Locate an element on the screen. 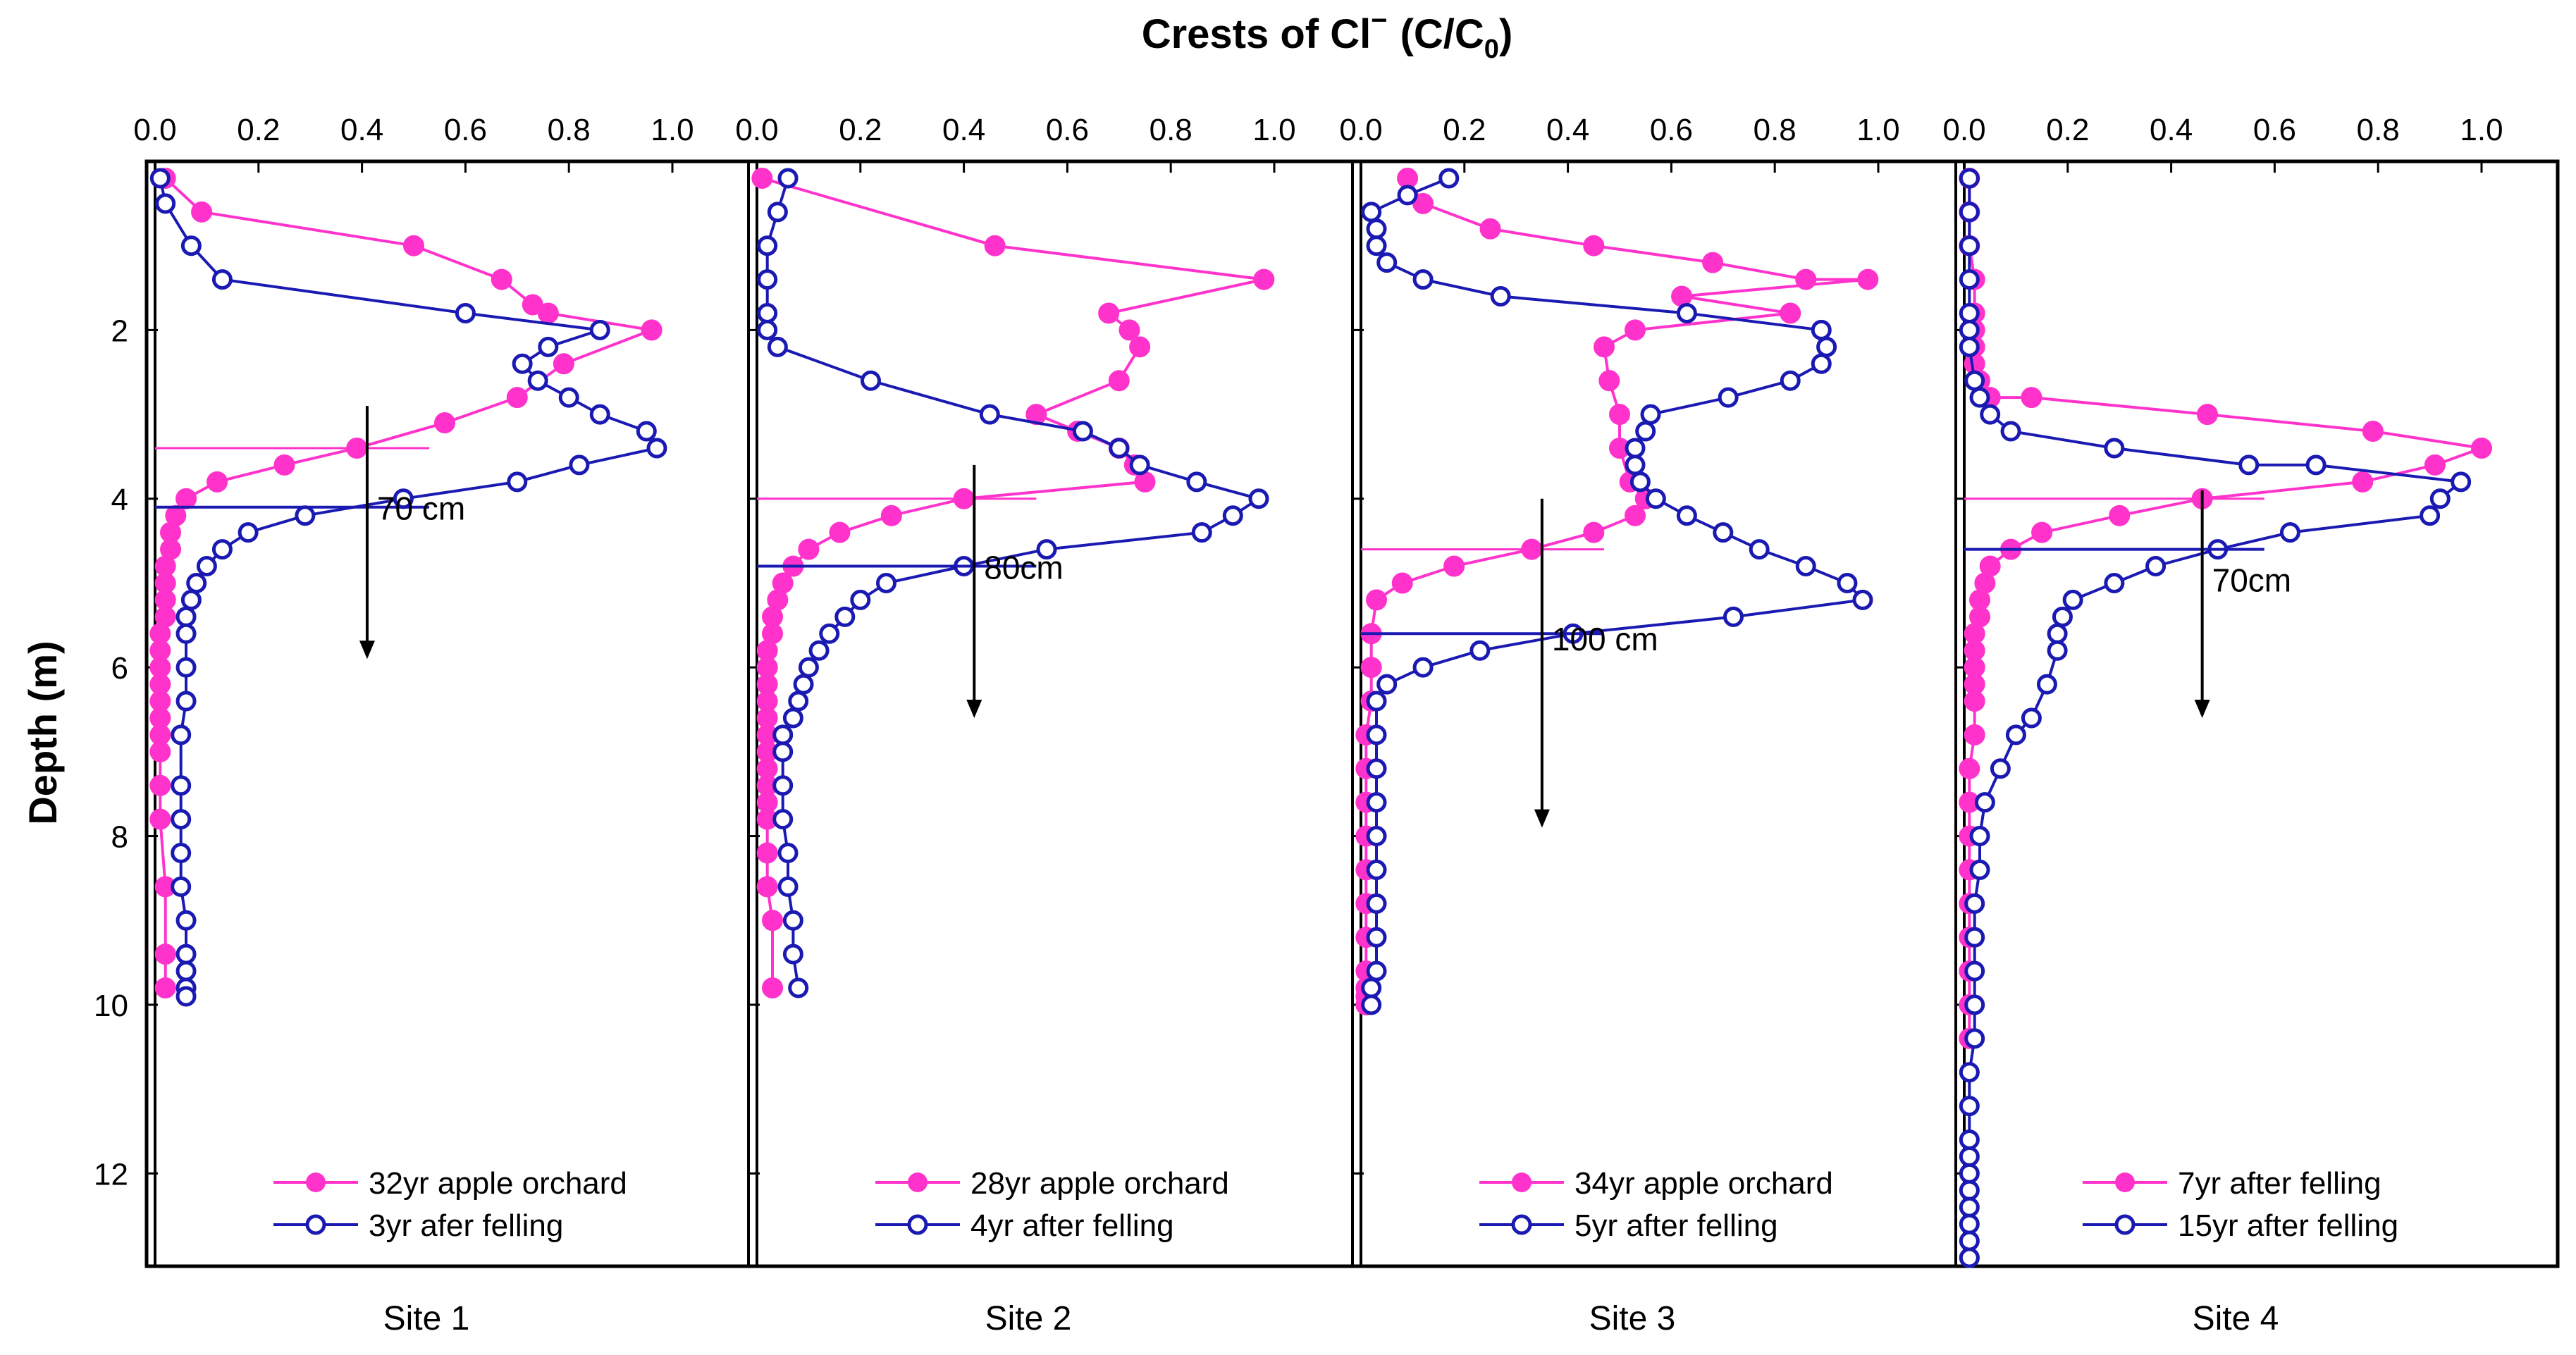 The height and width of the screenshot is (1355, 2576). chart-title-unit-suffix: ) is located at coordinates (1506, 34).